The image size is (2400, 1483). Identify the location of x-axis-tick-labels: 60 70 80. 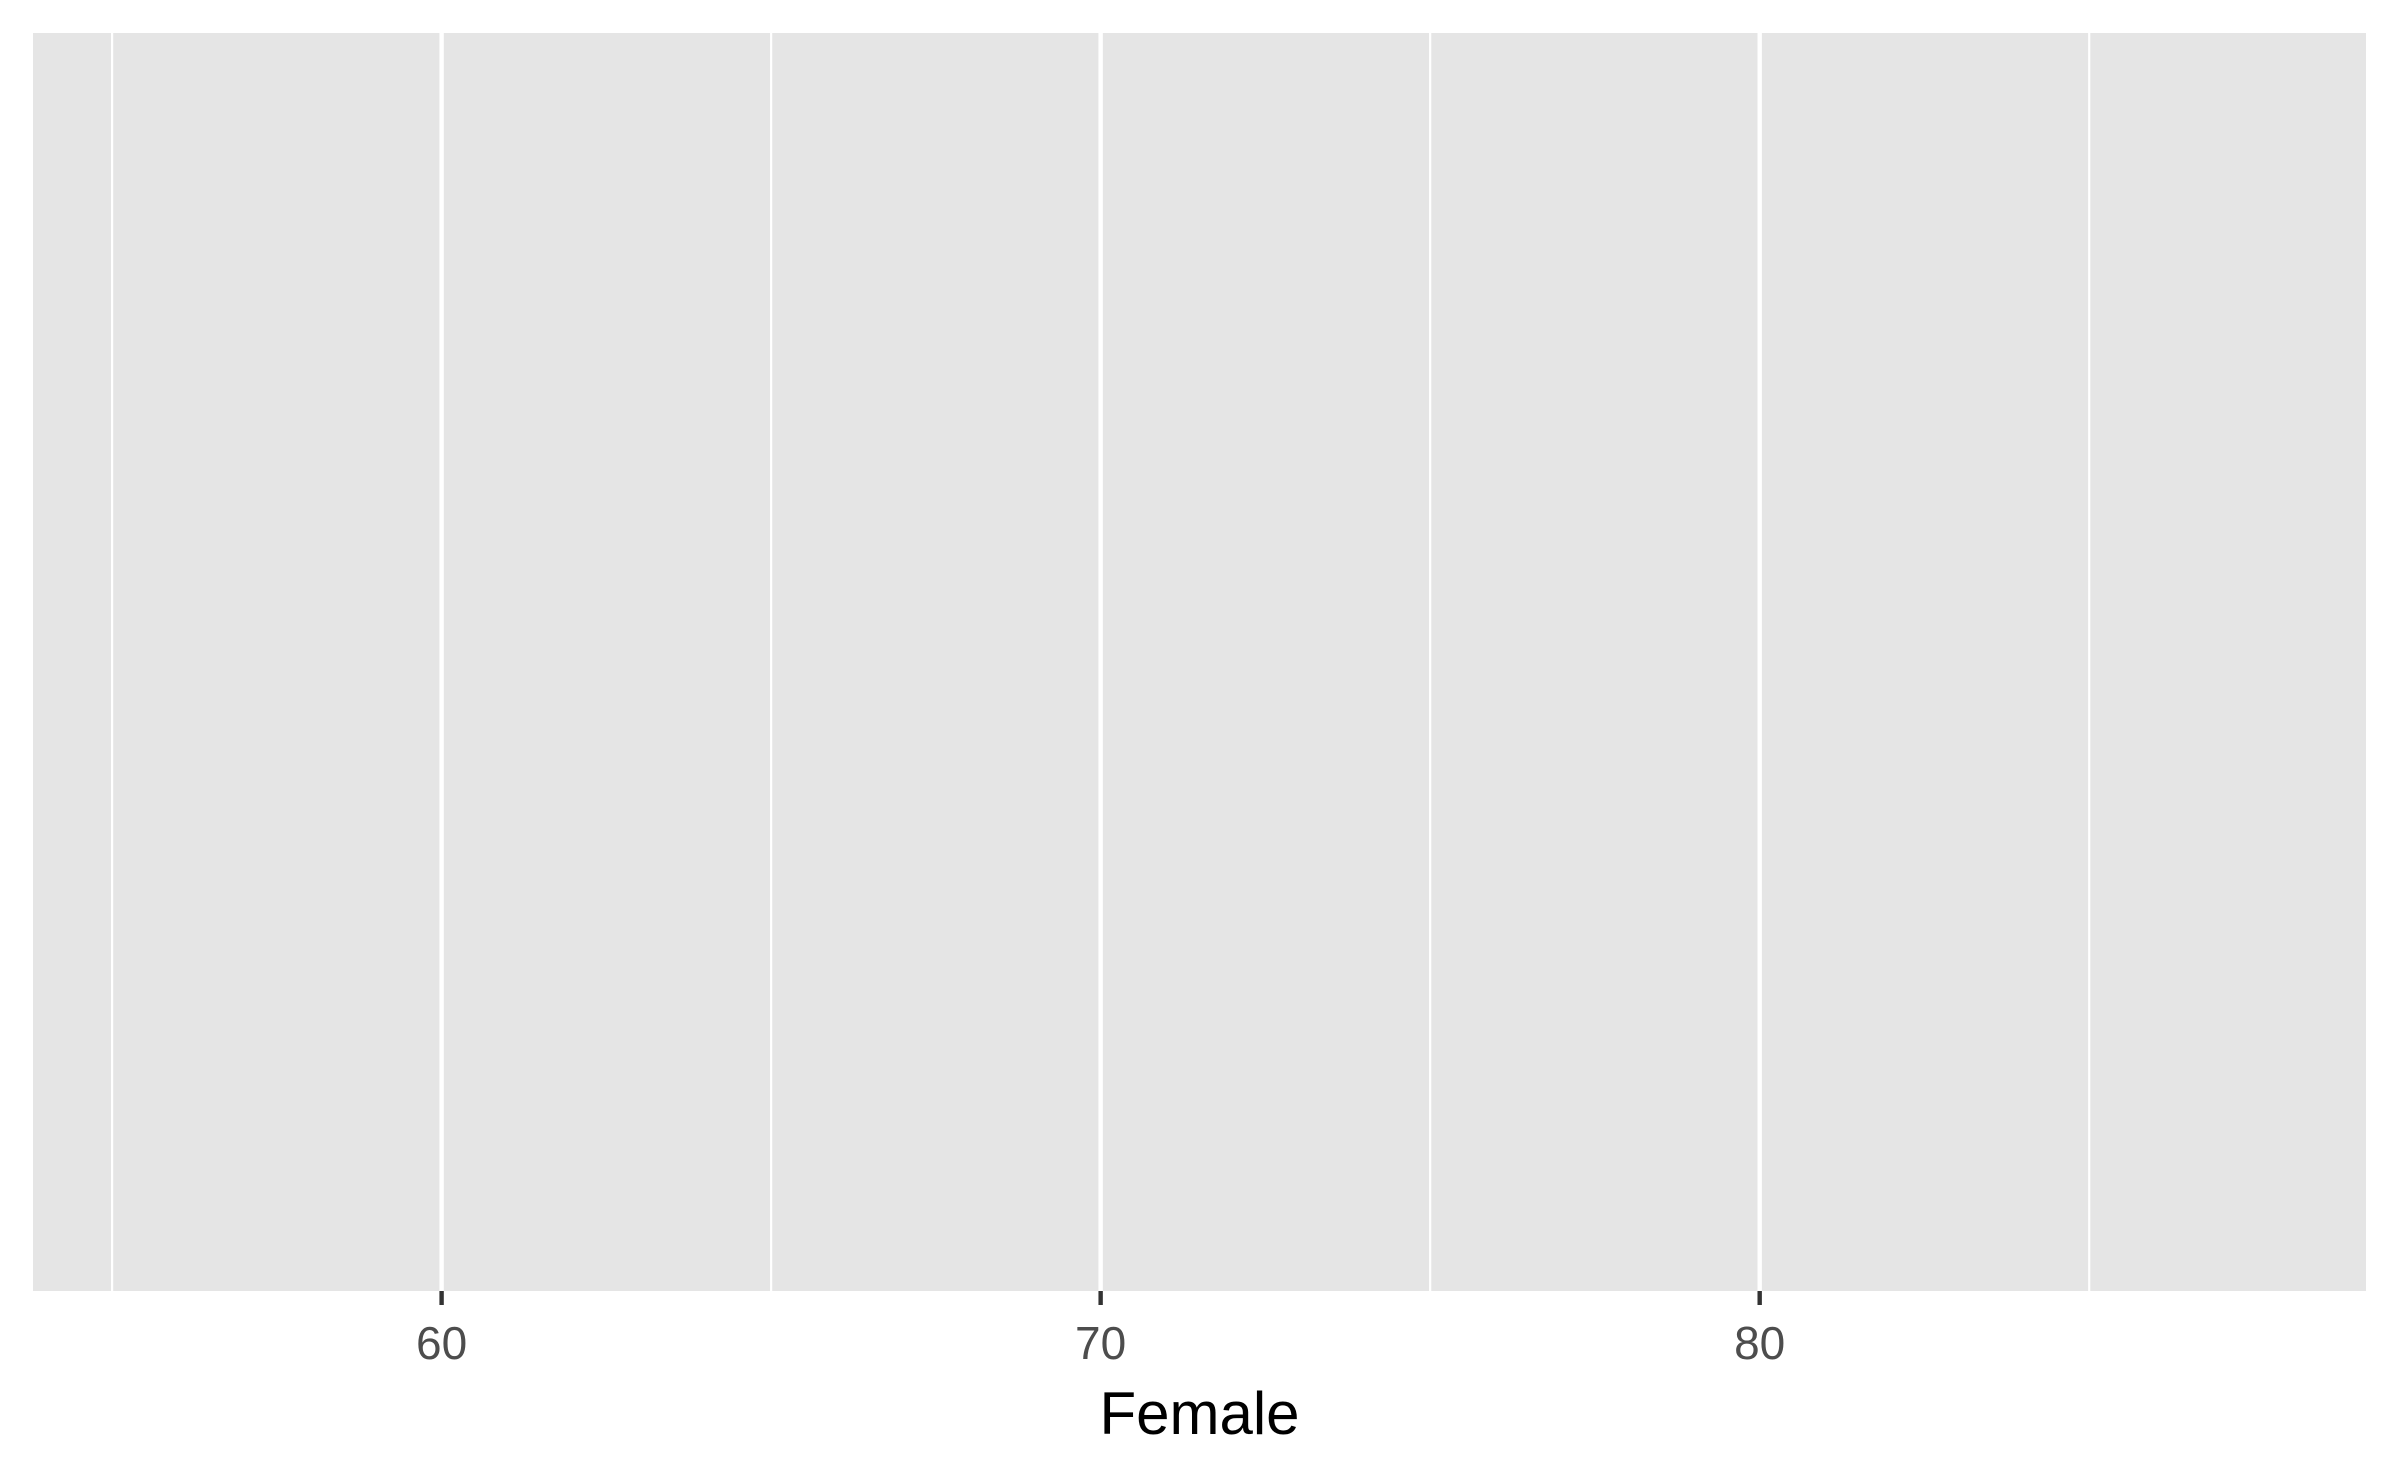
(1100, 1343).